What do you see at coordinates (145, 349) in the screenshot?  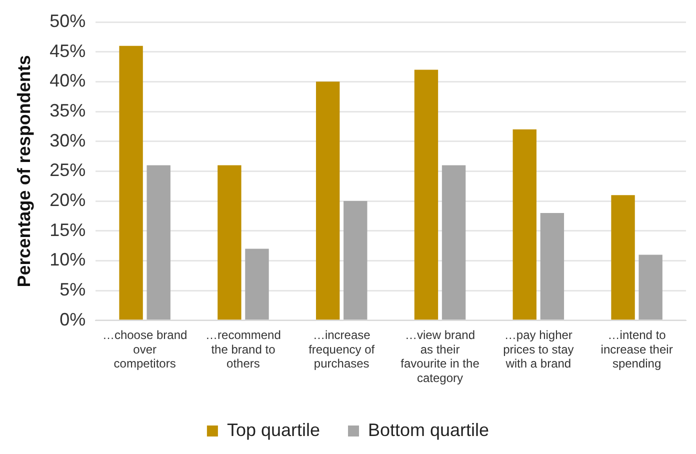 I see `x-tick-label: …choose brand over competitors` at bounding box center [145, 349].